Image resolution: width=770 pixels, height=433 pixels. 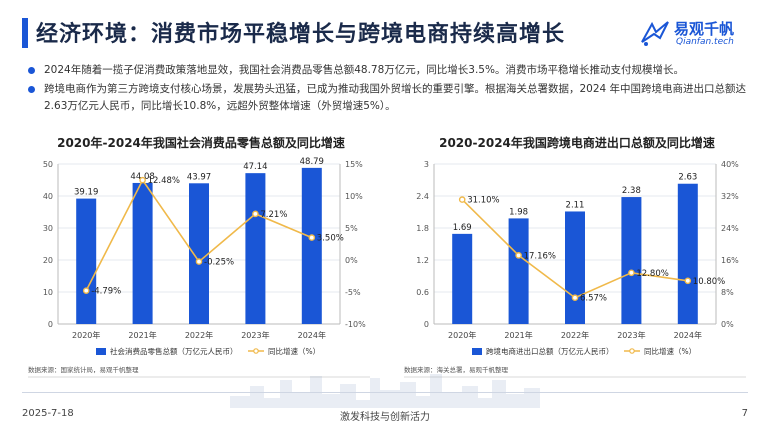 I want to click on y-tick-label: 1.8, so click(x=422, y=228).